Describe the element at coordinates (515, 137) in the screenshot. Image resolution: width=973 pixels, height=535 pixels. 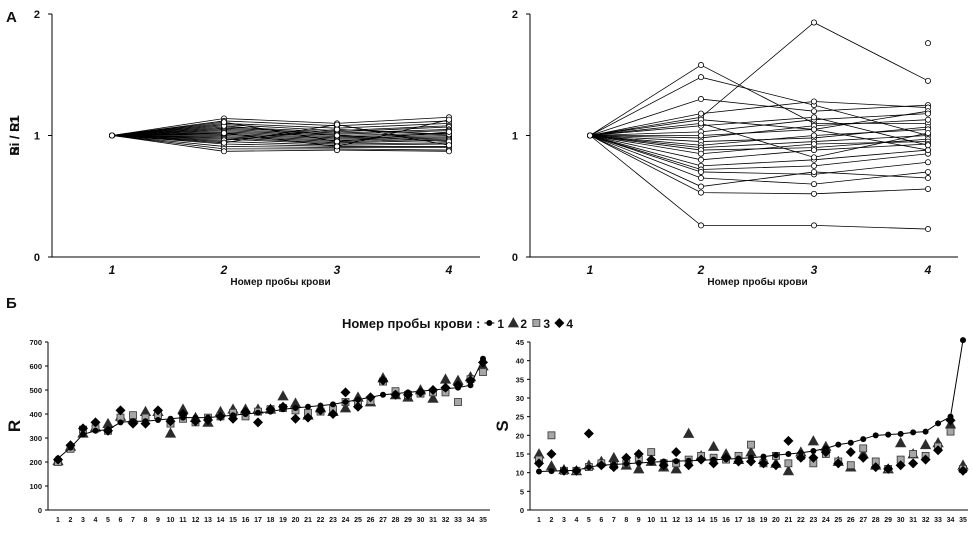
I see `y-tick-label: 1` at that location.